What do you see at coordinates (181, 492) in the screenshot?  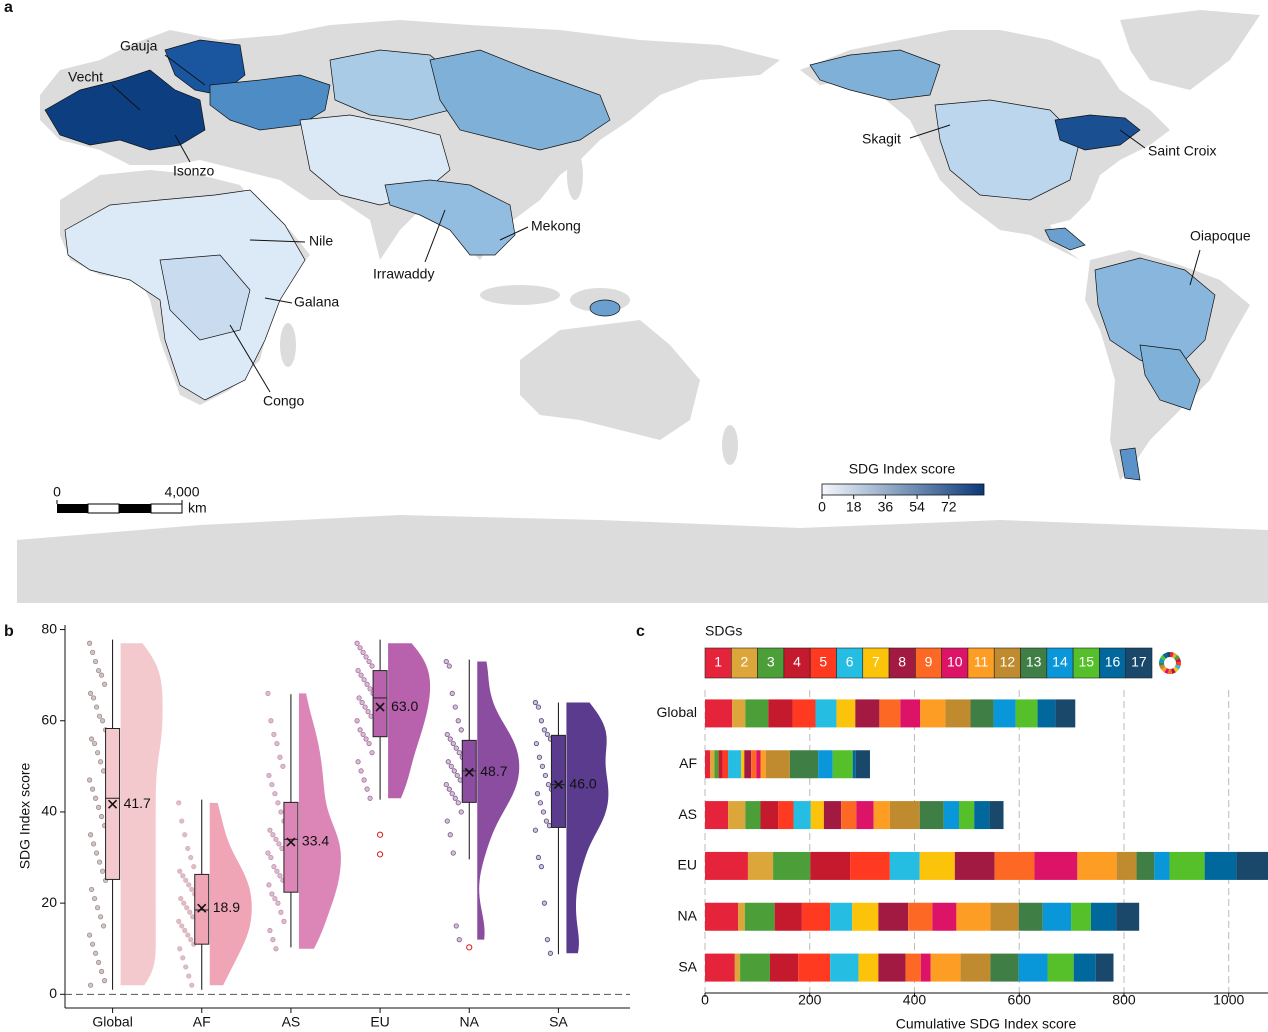 I see `scale-tick-label: 4,000` at bounding box center [181, 492].